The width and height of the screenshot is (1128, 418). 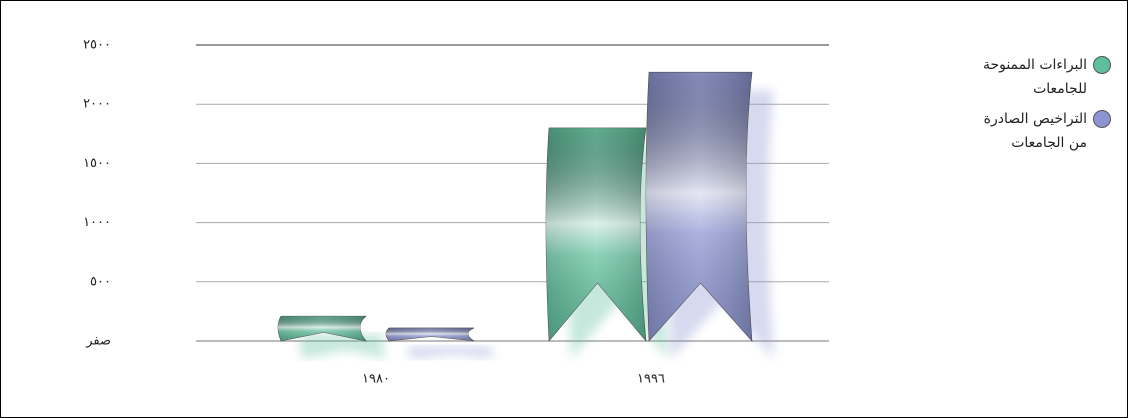 What do you see at coordinates (98, 341) in the screenshot?
I see `y-tick-label: صفر` at bounding box center [98, 341].